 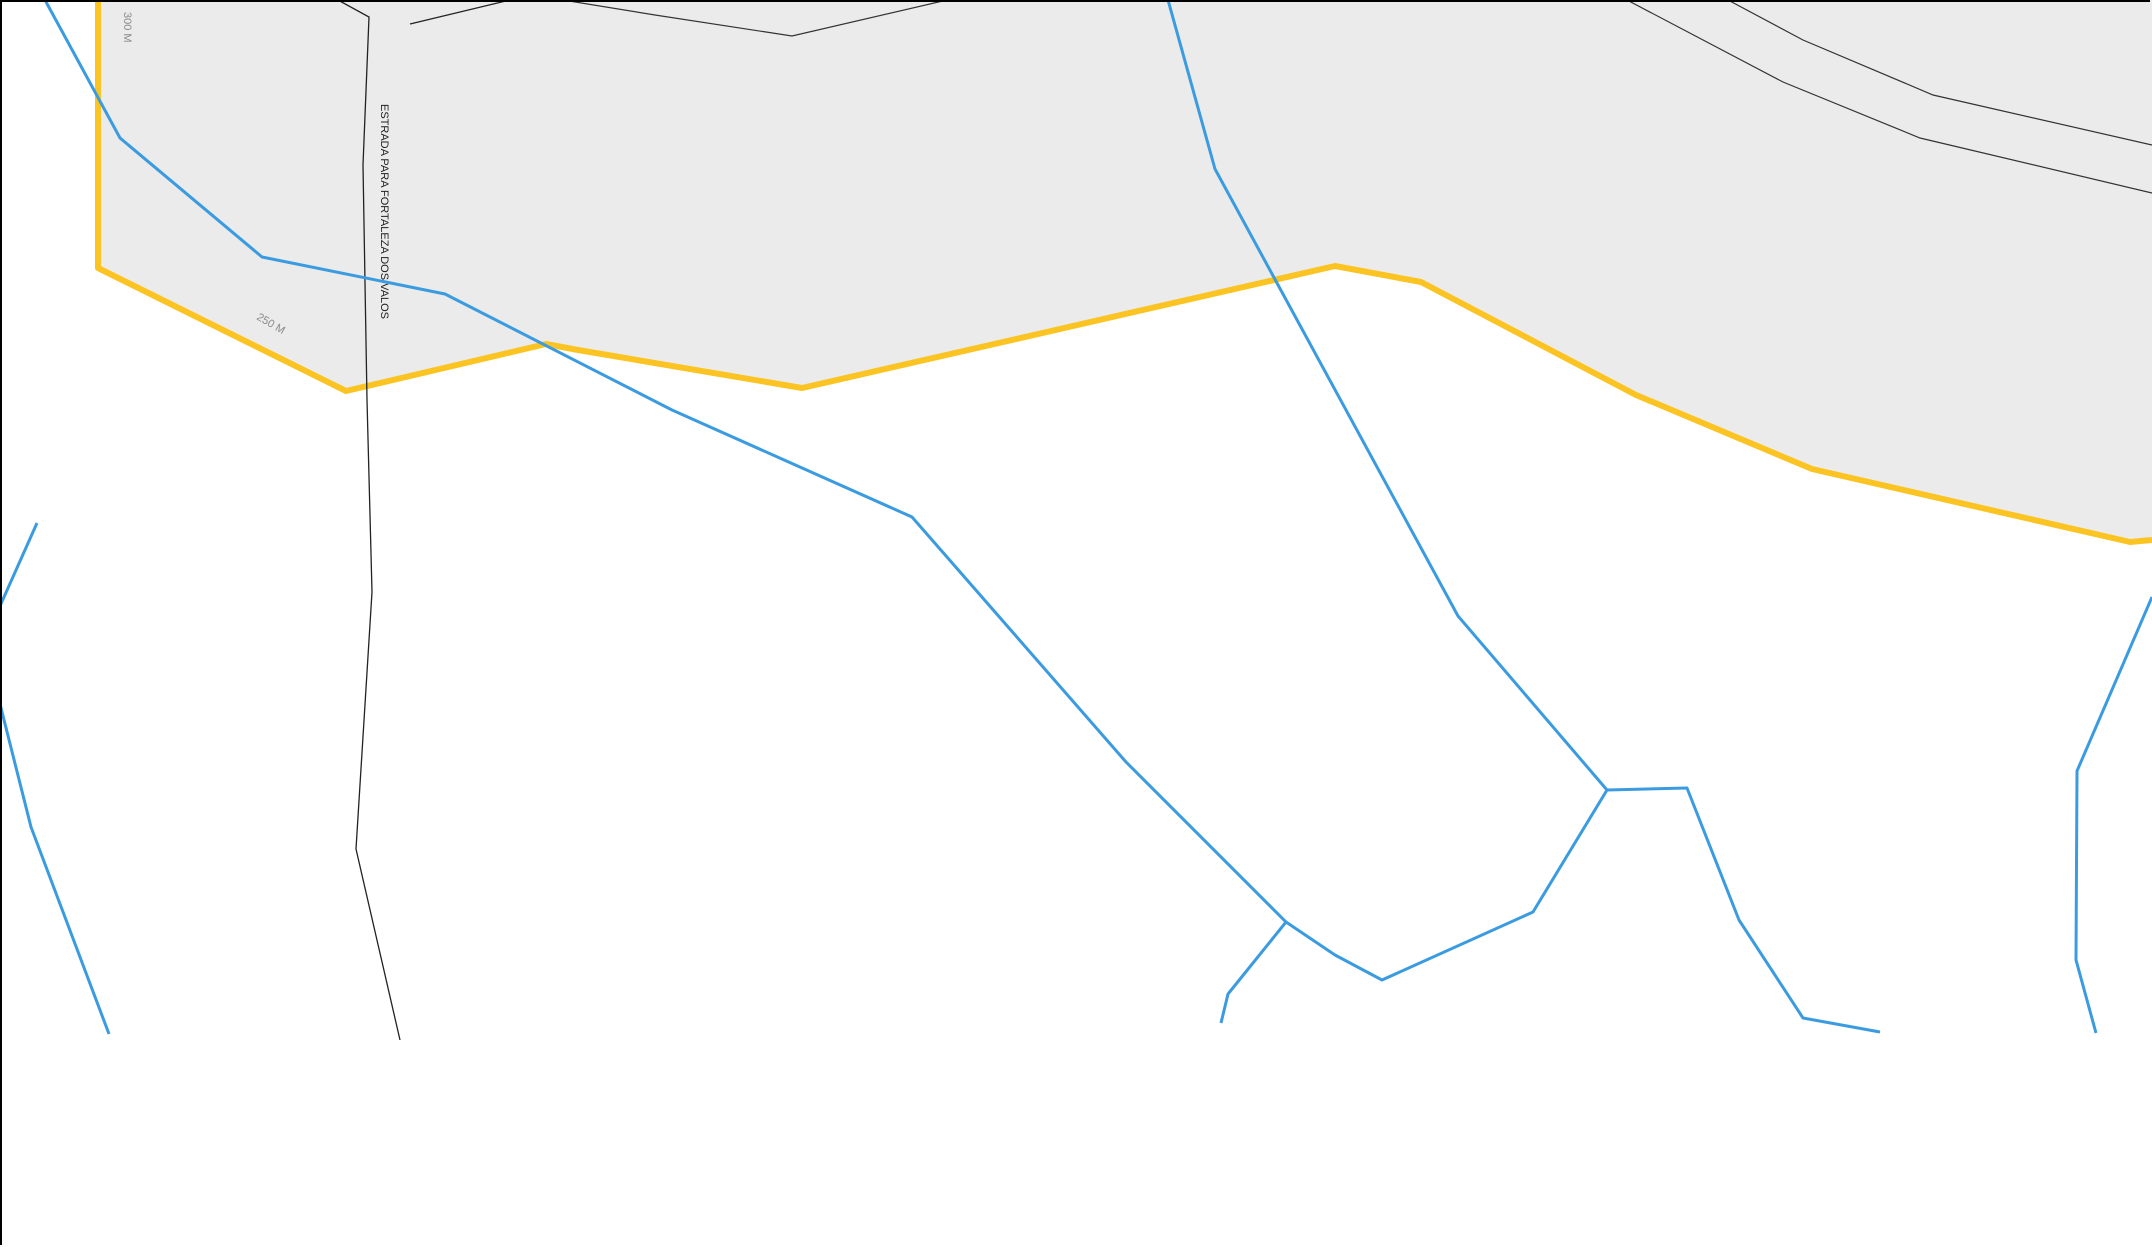 I want to click on road-name-label: ESTRADA PARA FORTALEZA DOS VALOS, so click(x=384, y=211).